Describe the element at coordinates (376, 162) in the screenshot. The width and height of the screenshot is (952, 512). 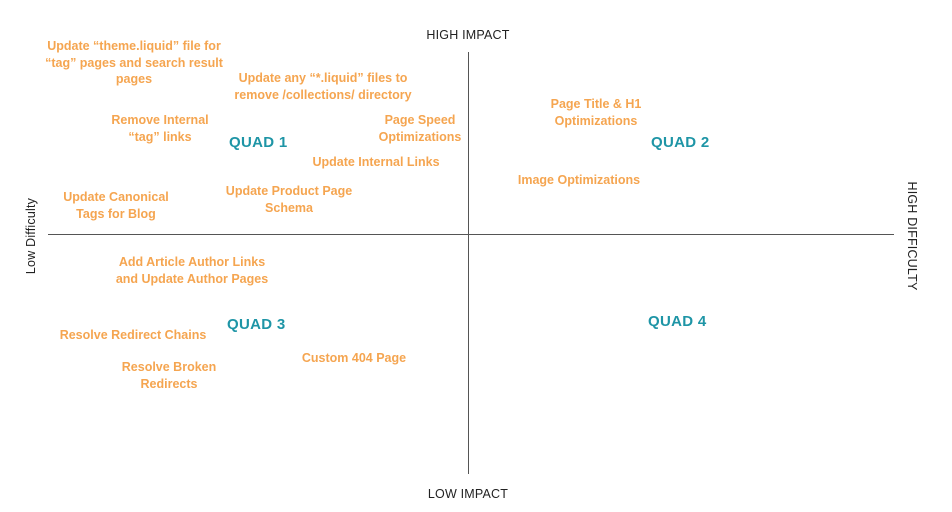
I see `task-update-internal-links: Update Internal Links` at that location.